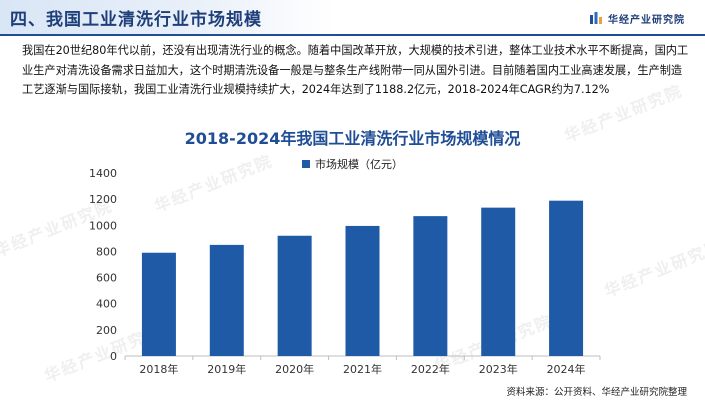  Describe the element at coordinates (646, 20) in the screenshot. I see `brand-name: 华经产业研究院` at that location.